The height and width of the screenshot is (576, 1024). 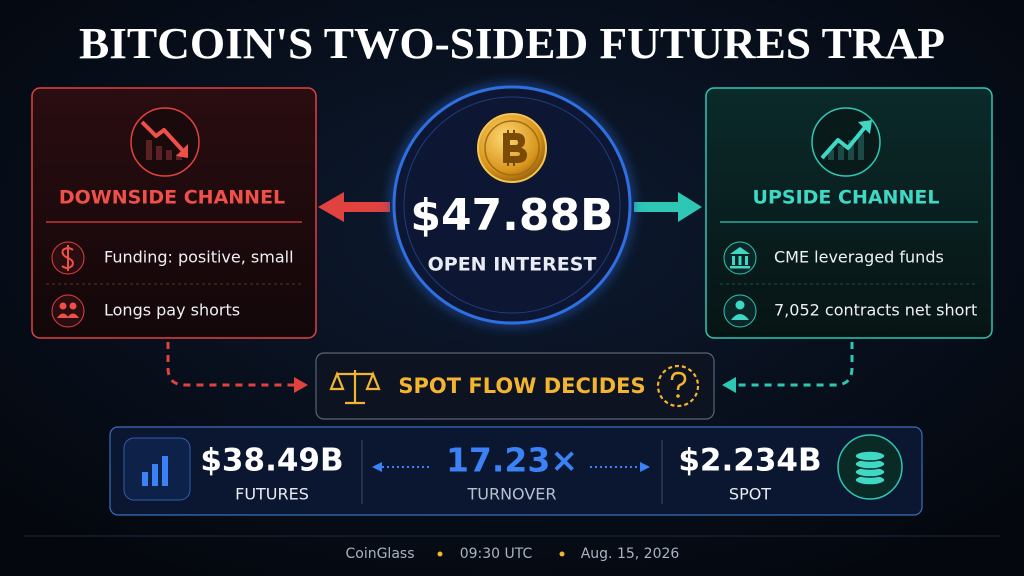 What do you see at coordinates (511, 494) in the screenshot?
I see `metric-label: TURNOVER` at bounding box center [511, 494].